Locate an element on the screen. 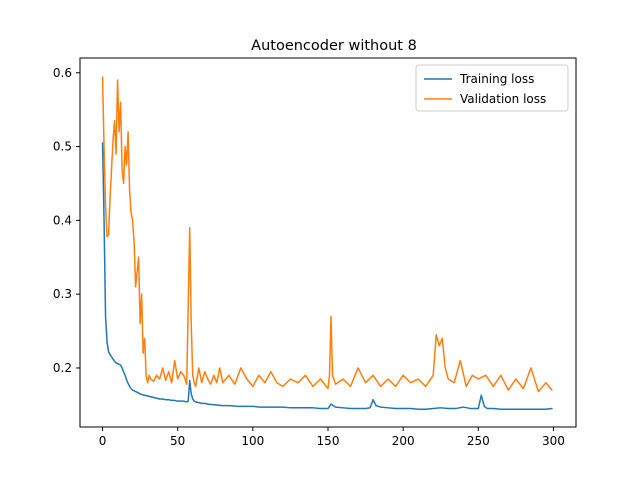  legend-label: Validation loss is located at coordinates (503, 99).